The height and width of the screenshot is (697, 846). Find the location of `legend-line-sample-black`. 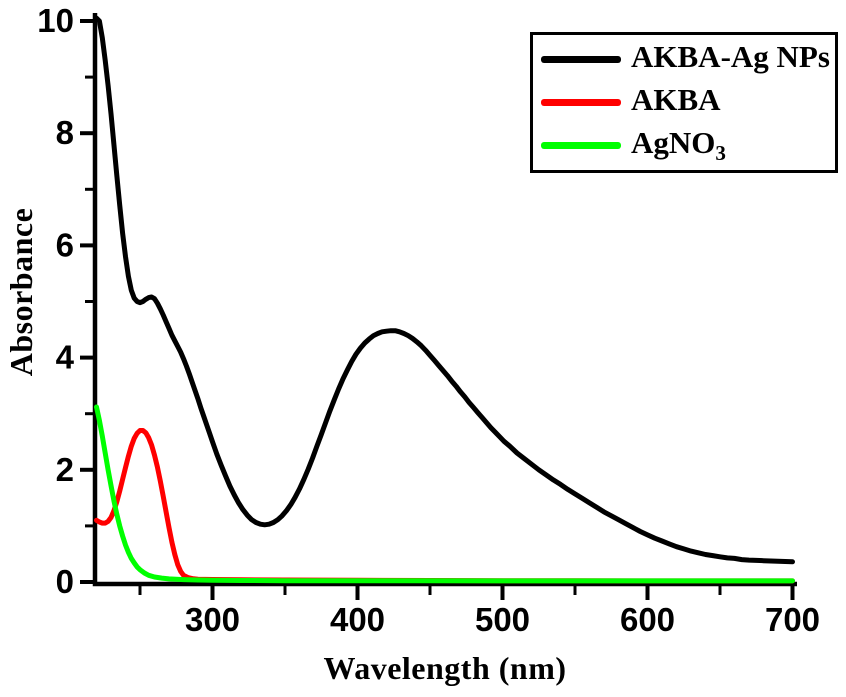

legend-line-sample-black is located at coordinates (581, 59).